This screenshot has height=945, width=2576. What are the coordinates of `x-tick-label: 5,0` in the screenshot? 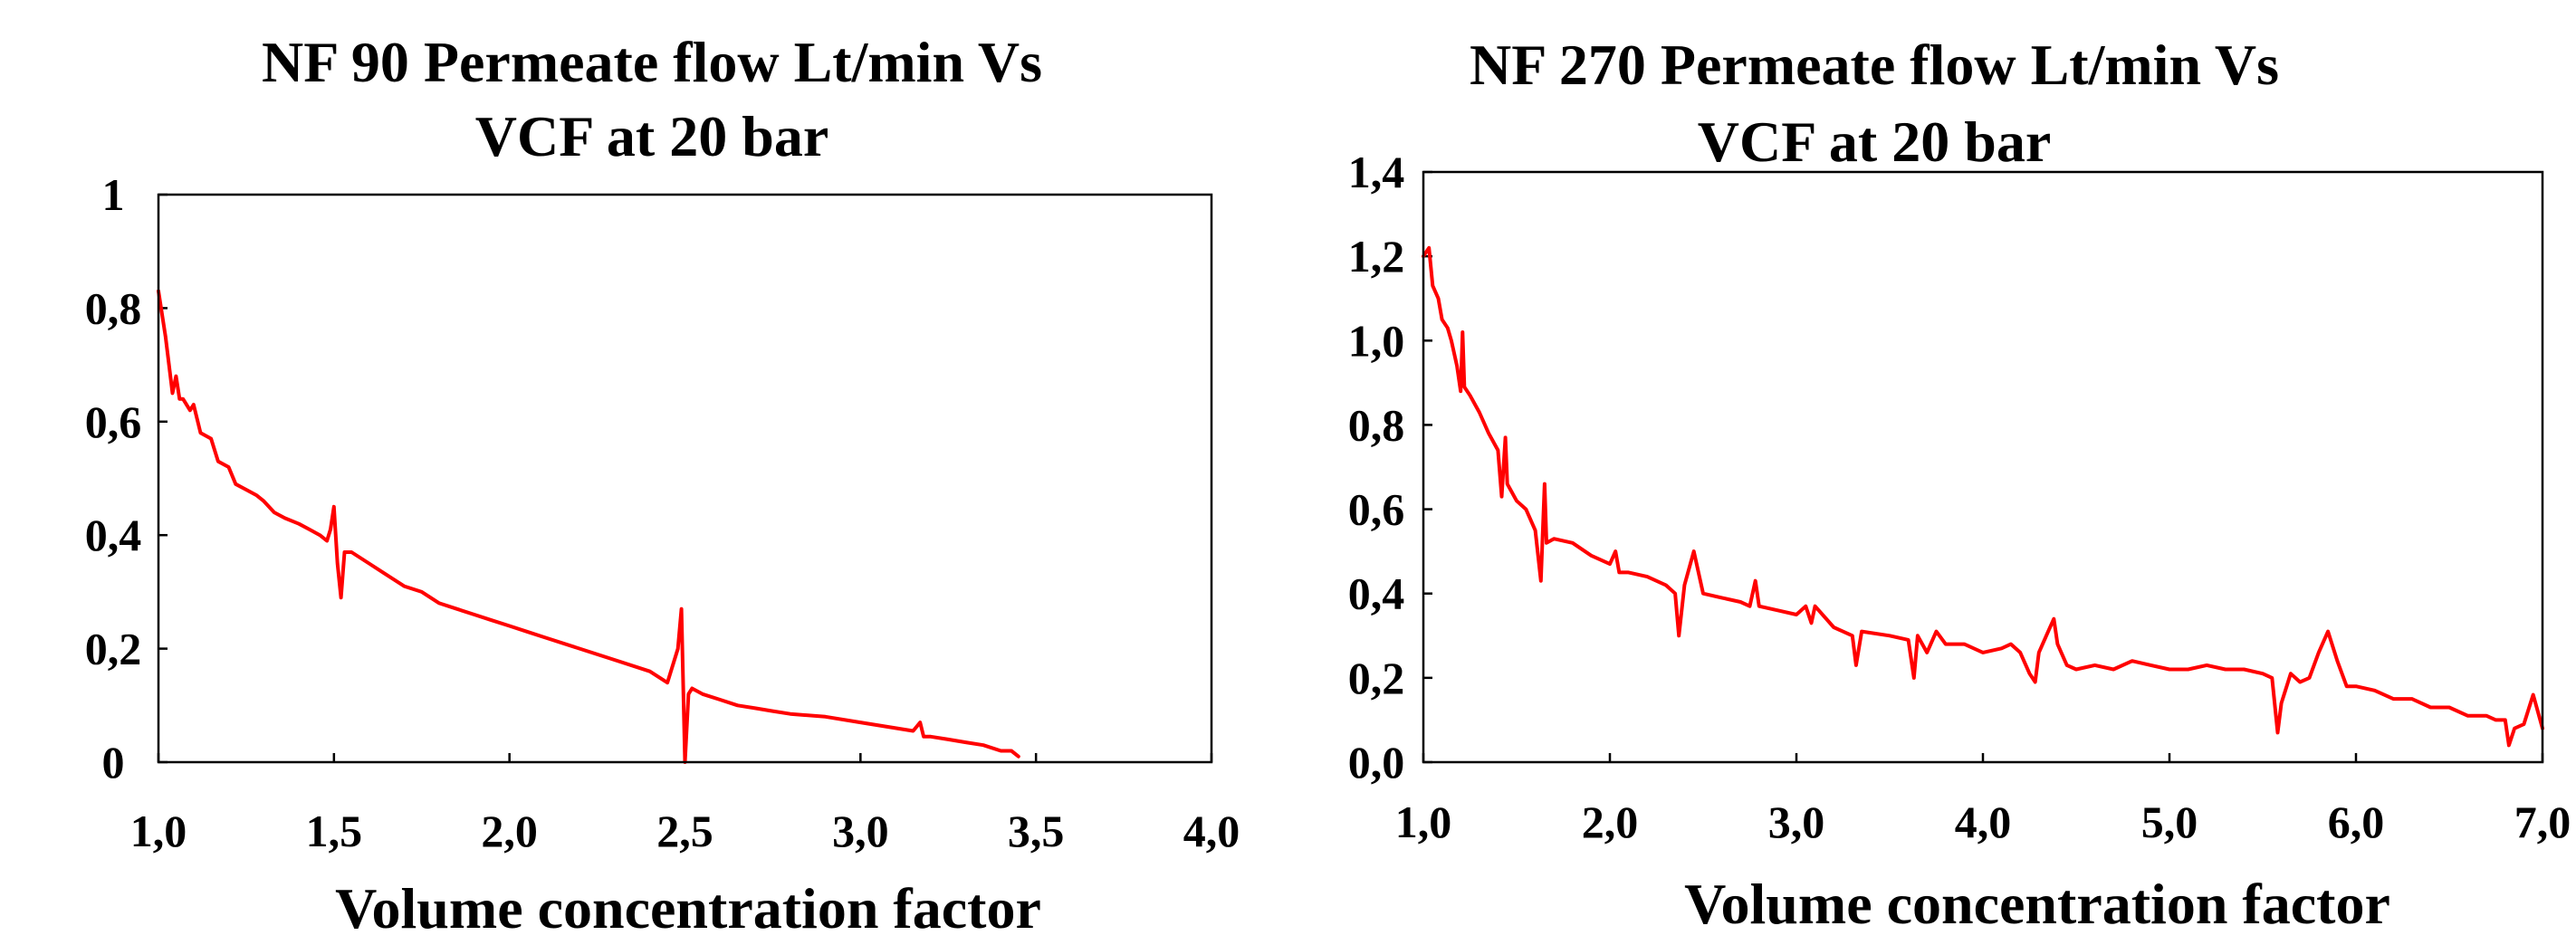 It's located at (2169, 822).